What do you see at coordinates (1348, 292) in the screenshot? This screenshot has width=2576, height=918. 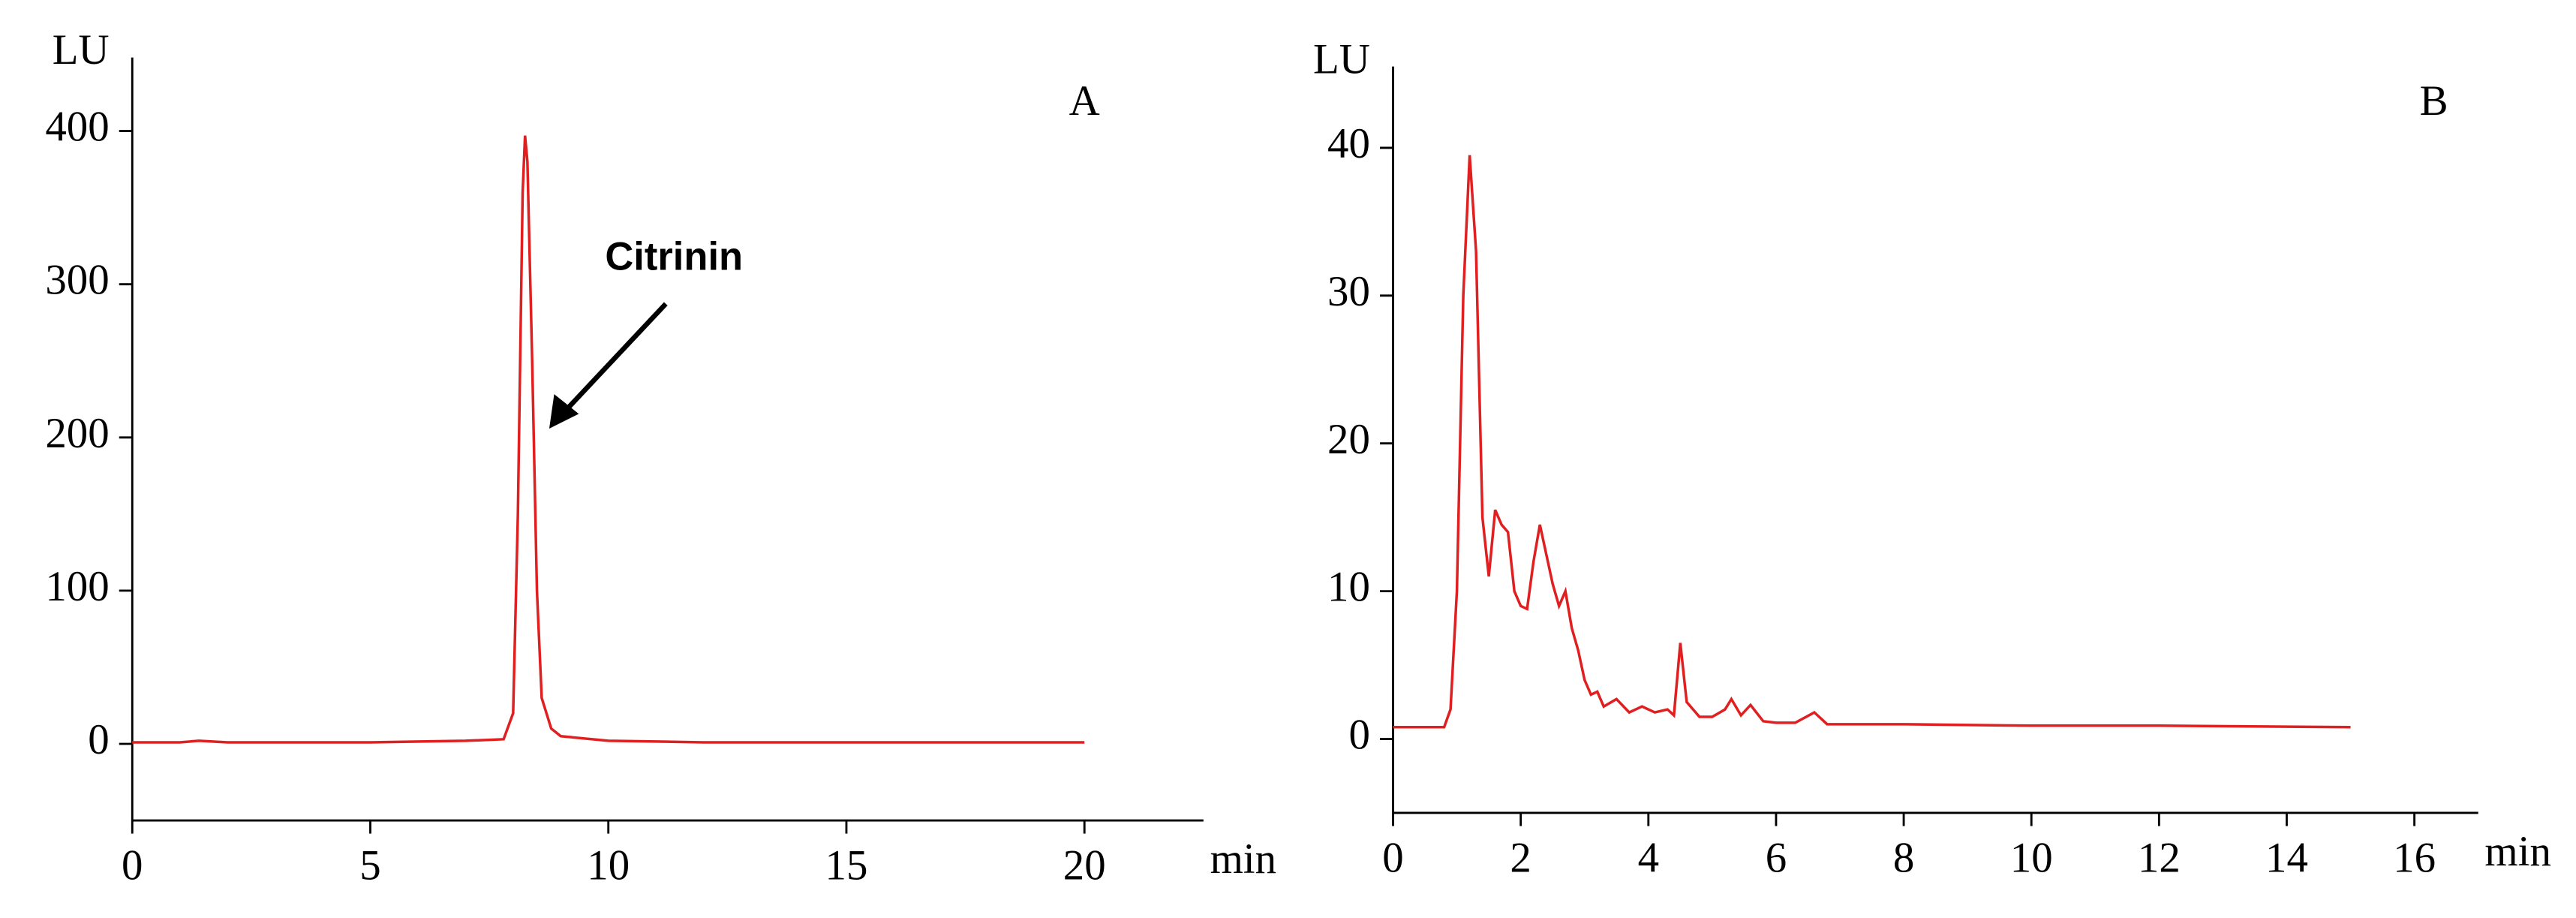 I see `y-tick-label: 30` at bounding box center [1348, 292].